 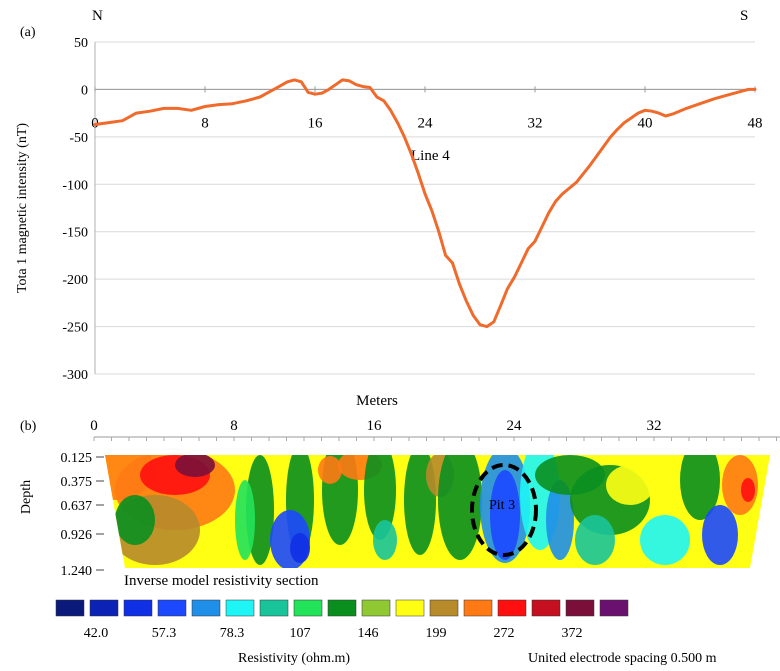 I want to click on scale-label: 78.3, so click(x=232, y=633).